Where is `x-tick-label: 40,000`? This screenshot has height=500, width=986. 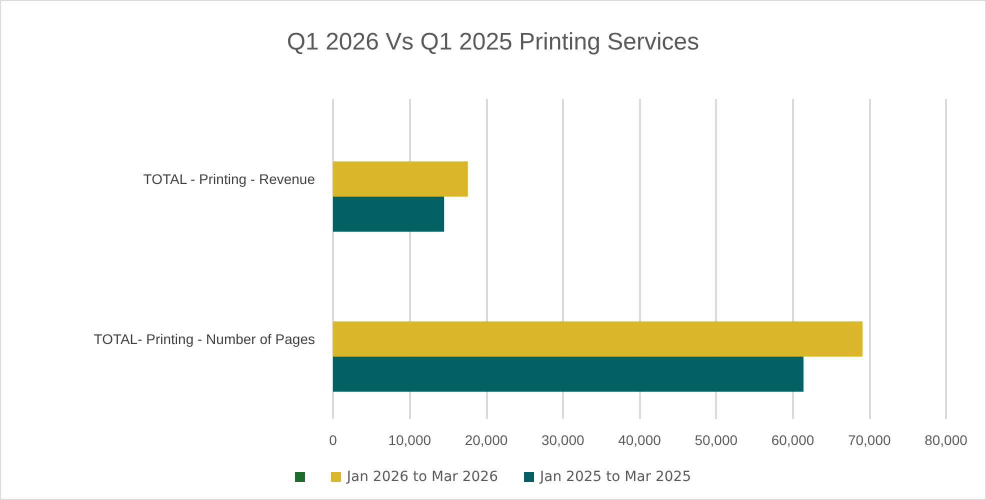 x-tick-label: 40,000 is located at coordinates (640, 440).